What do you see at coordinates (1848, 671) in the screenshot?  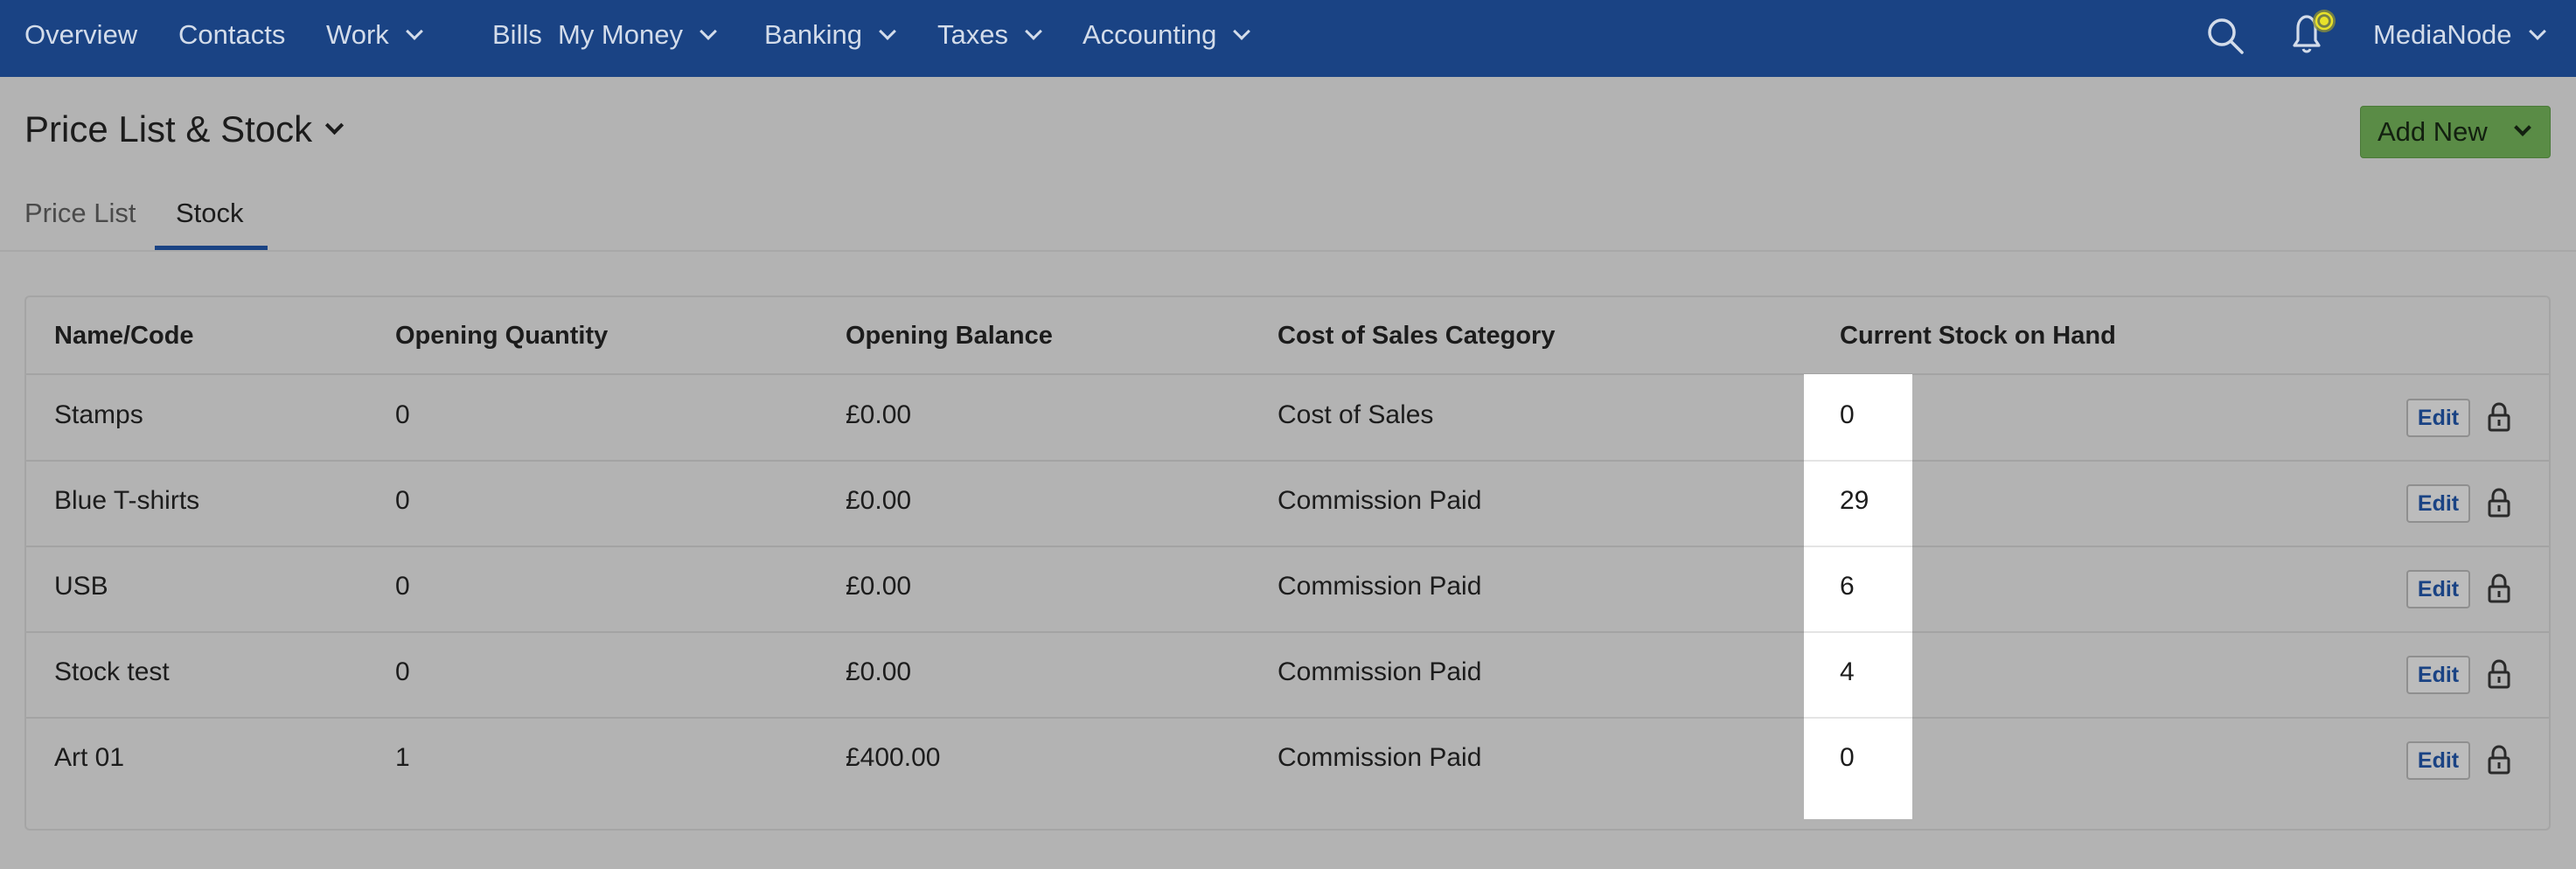 I see `cell-current-stock-on-hand: 4` at bounding box center [1848, 671].